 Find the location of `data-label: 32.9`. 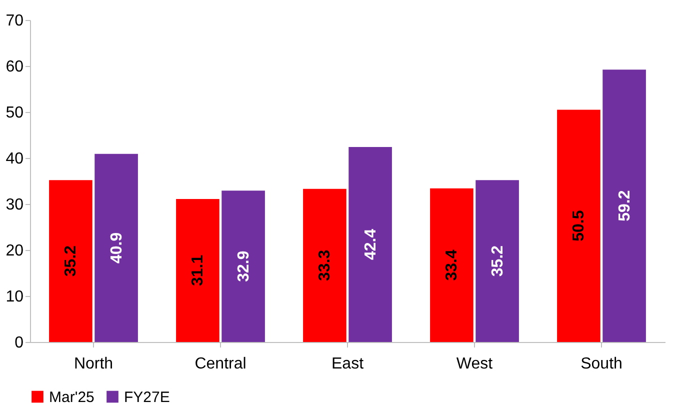

data-label: 32.9 is located at coordinates (243, 266).